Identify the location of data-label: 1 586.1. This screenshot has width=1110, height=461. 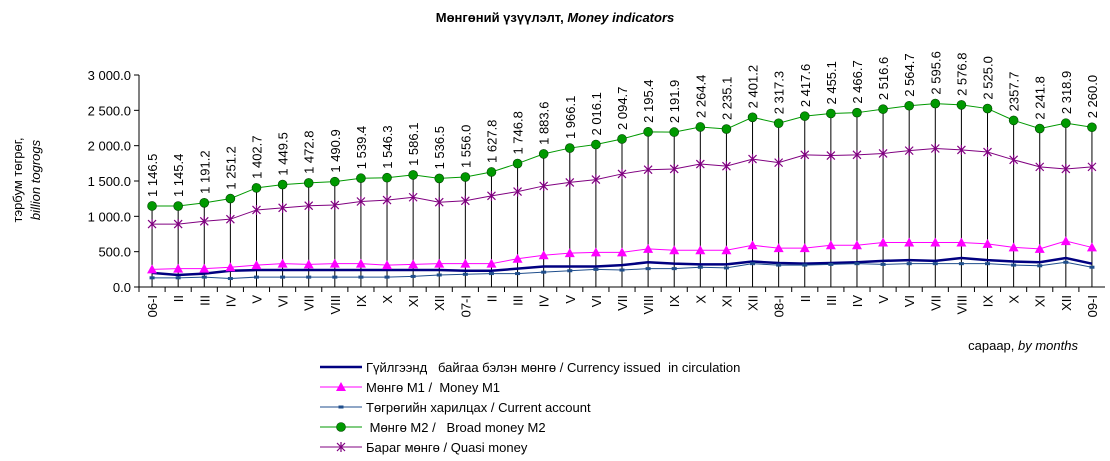
(413, 144).